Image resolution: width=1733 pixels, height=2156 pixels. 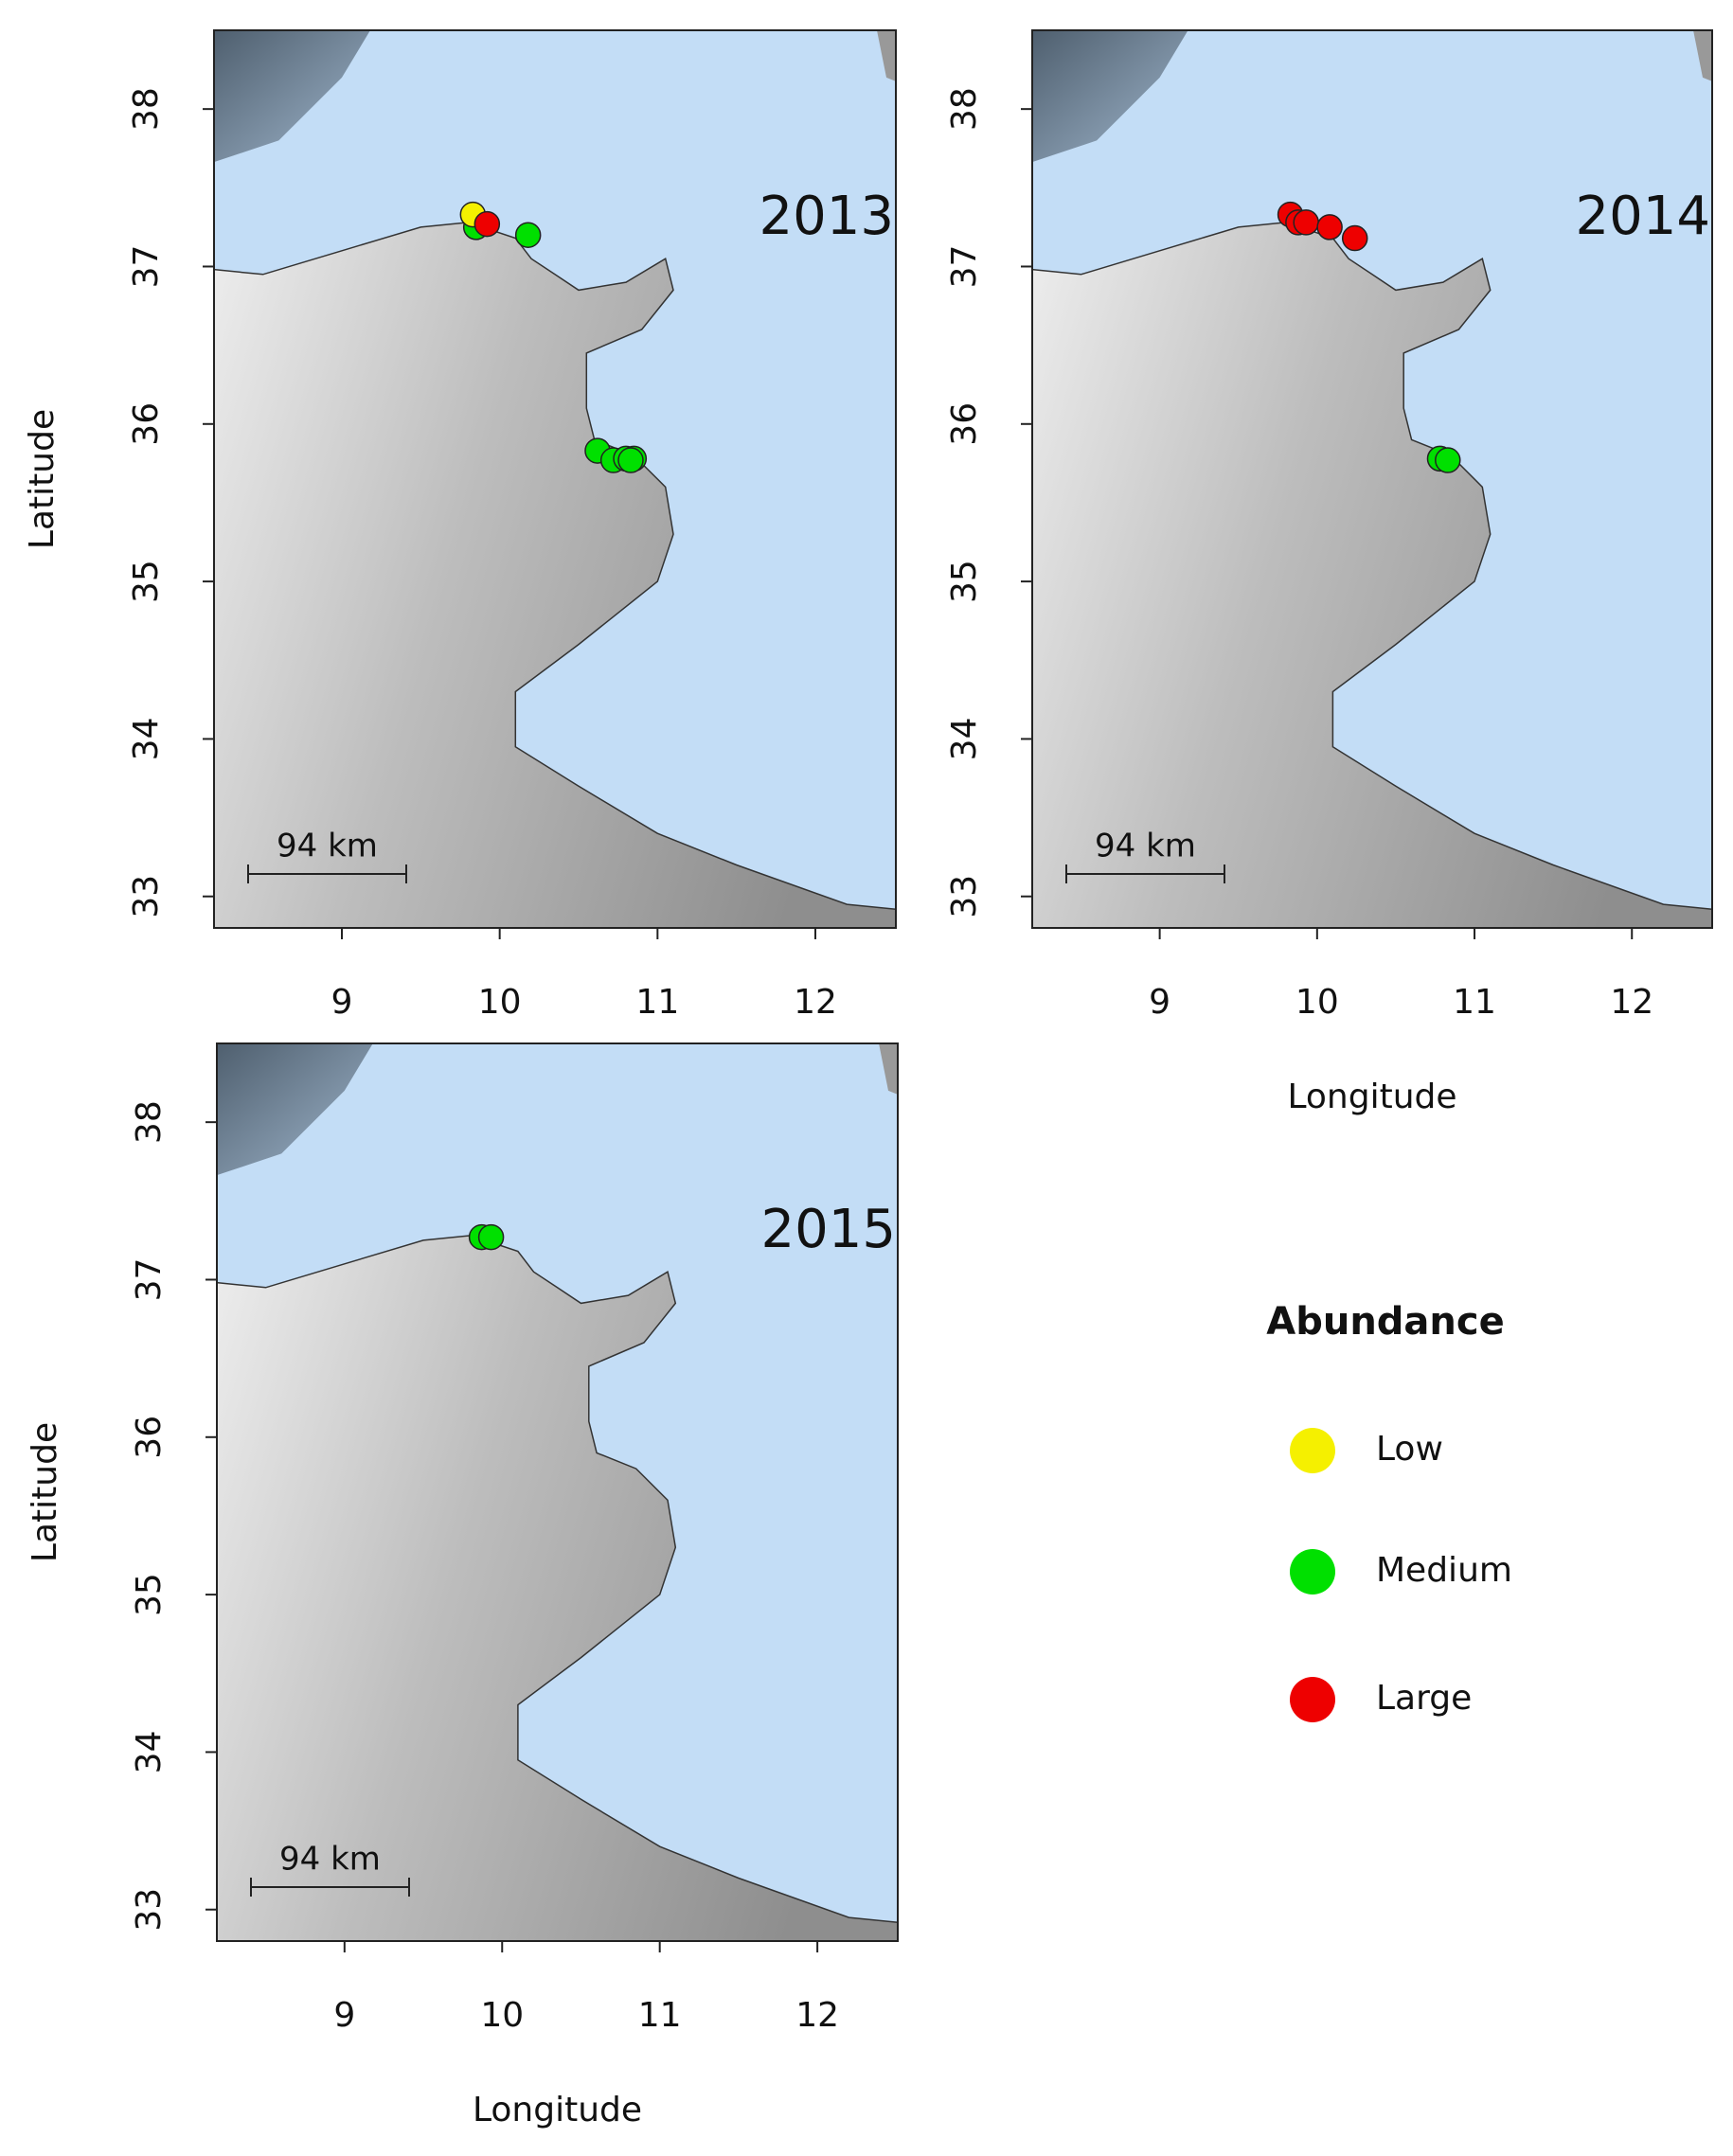 I want to click on land, so click(x=557, y=1588).